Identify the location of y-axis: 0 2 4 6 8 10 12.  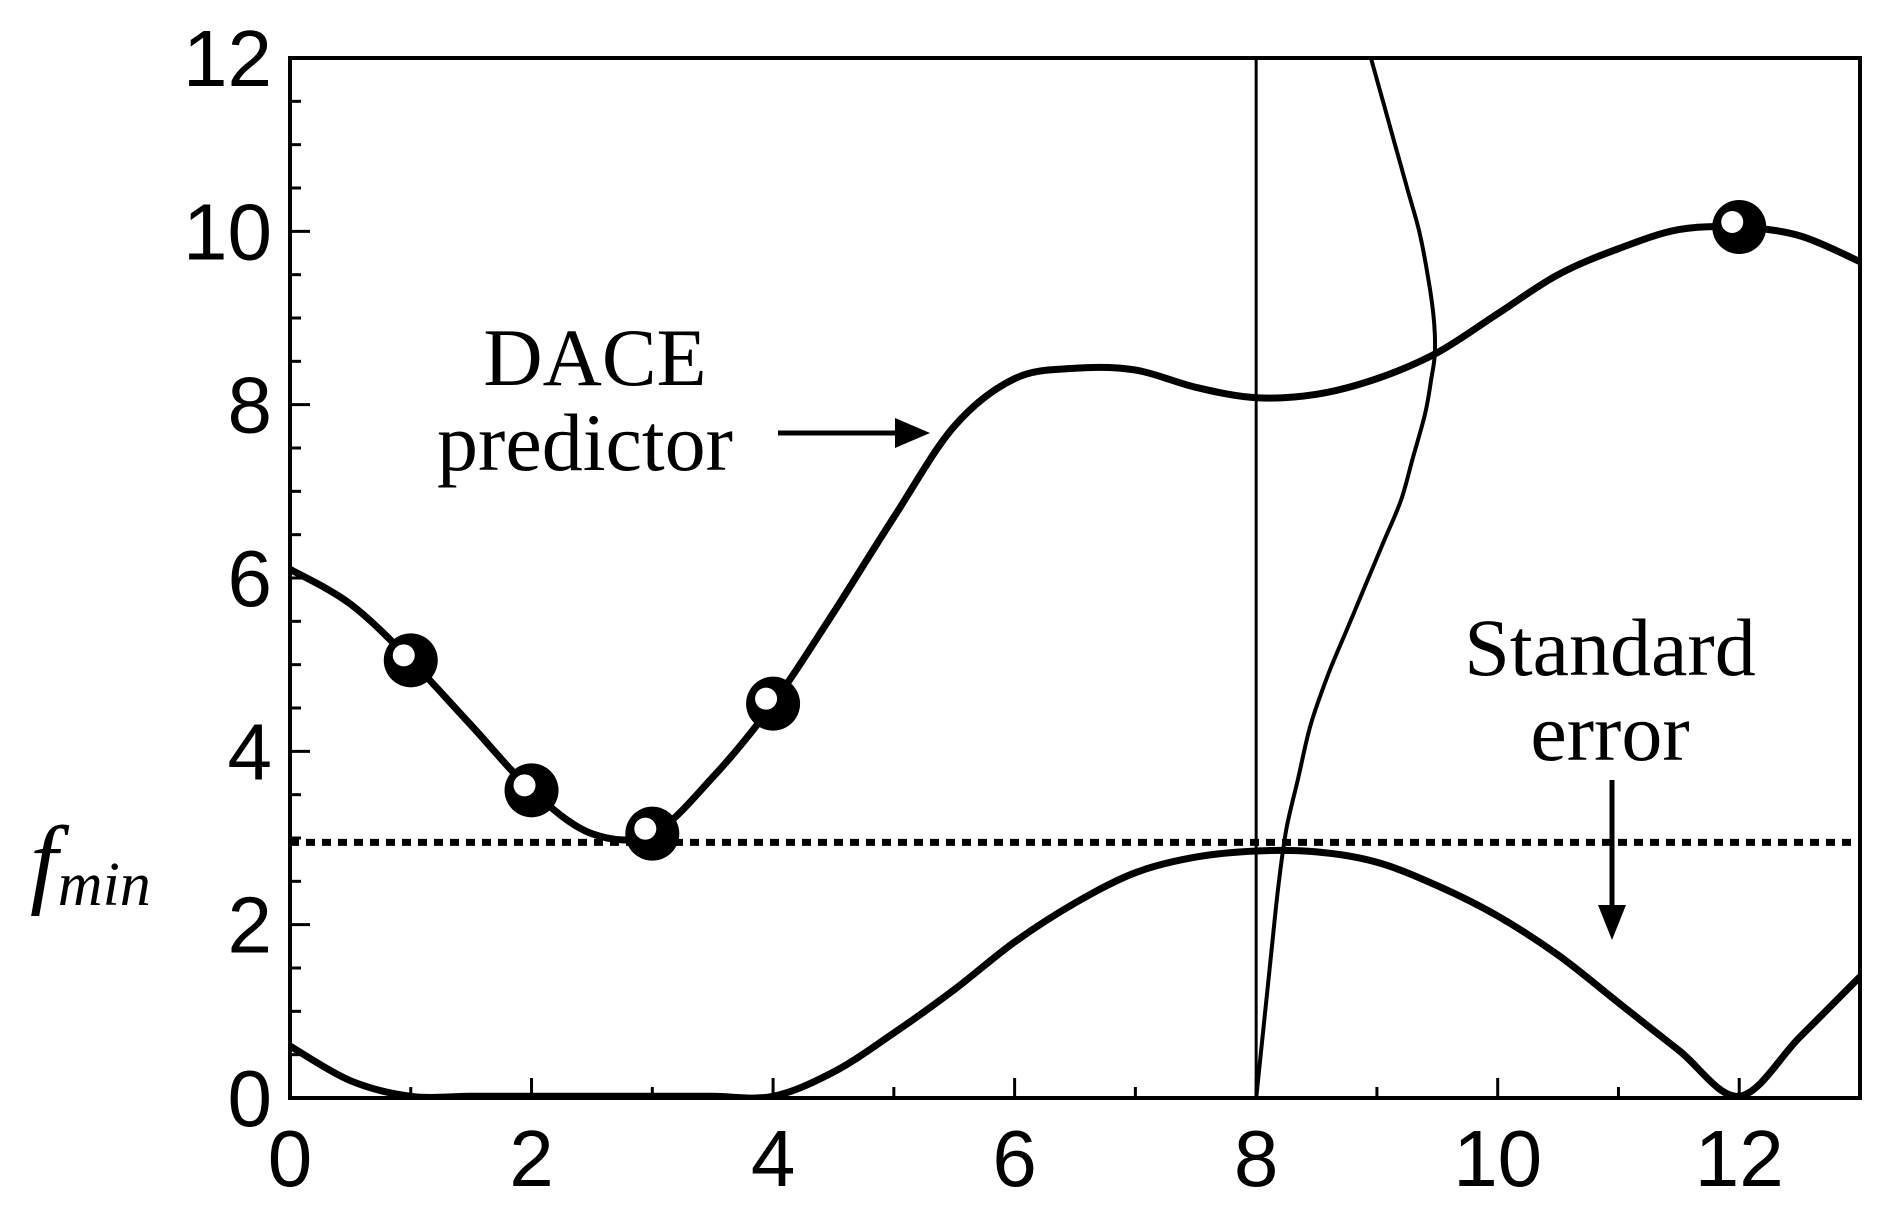
(246, 578).